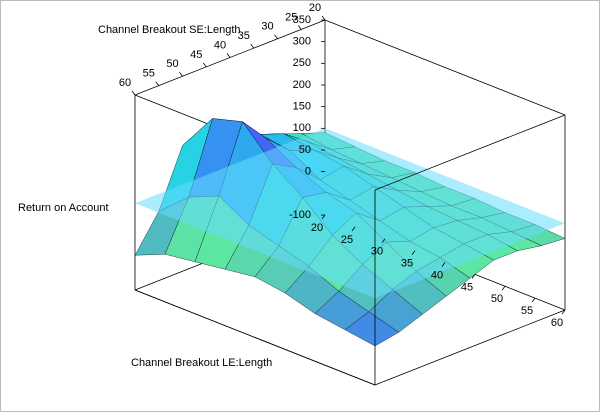 Image resolution: width=600 pixels, height=412 pixels. Describe the element at coordinates (267, 27) in the screenshot. I see `y-tick-label: 30` at that location.